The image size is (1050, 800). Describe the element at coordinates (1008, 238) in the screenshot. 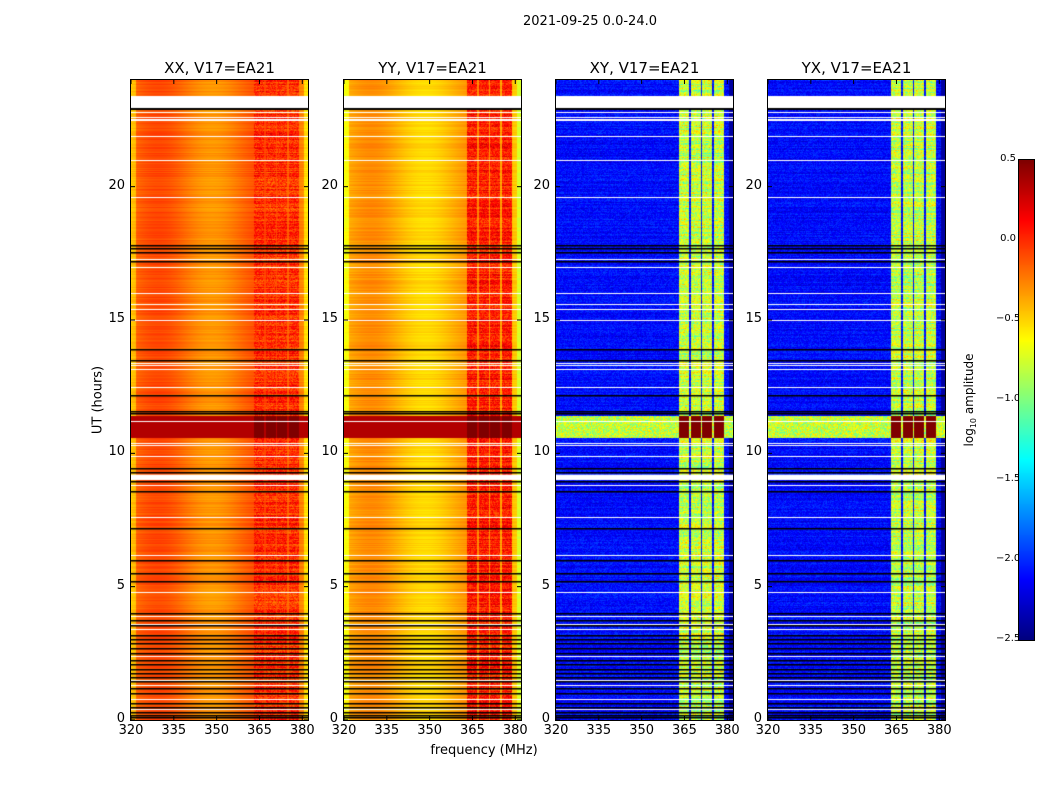

I see `colorbar-tick-label: 0.0` at that location.